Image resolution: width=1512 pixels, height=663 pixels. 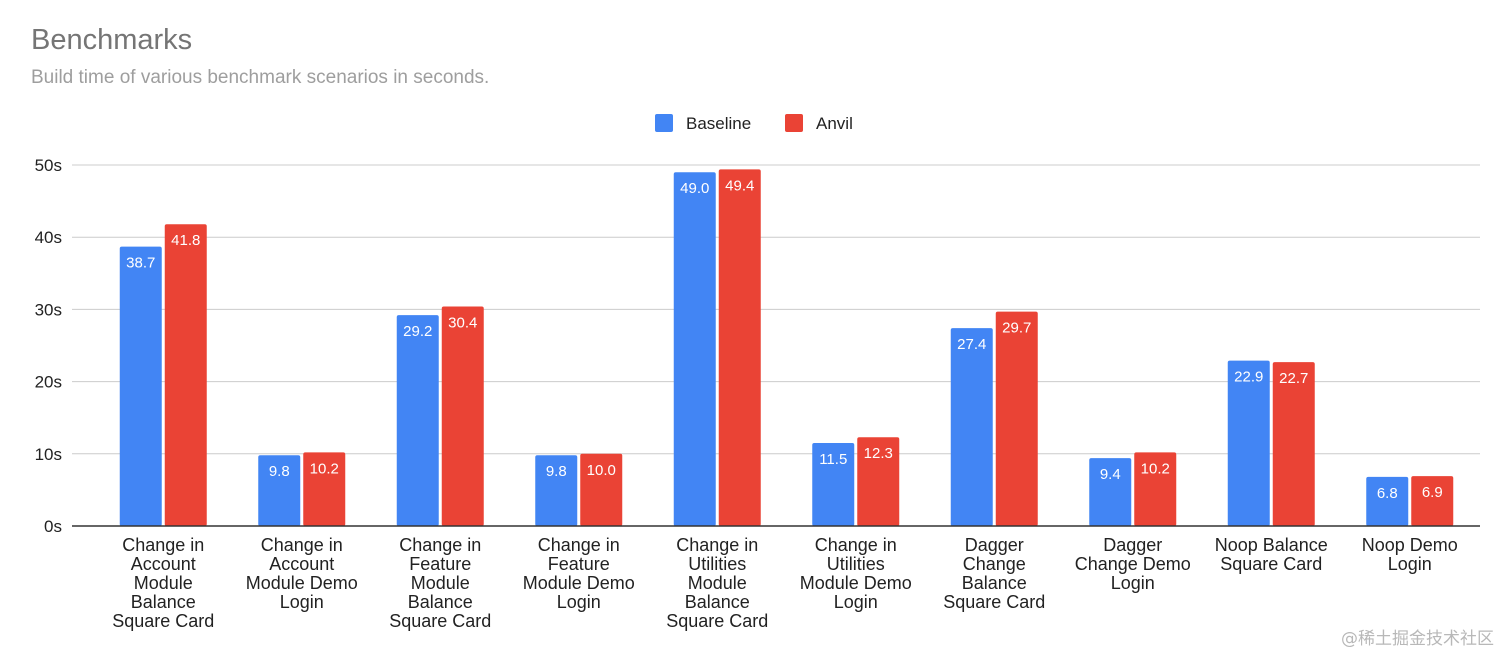 I want to click on data-label: 29.2, so click(x=417, y=331).